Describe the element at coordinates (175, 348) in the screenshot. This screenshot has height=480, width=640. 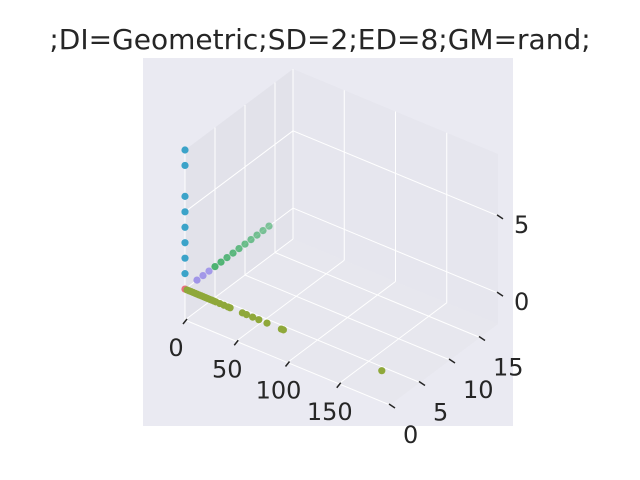
I see `x-tick-label: 0` at that location.